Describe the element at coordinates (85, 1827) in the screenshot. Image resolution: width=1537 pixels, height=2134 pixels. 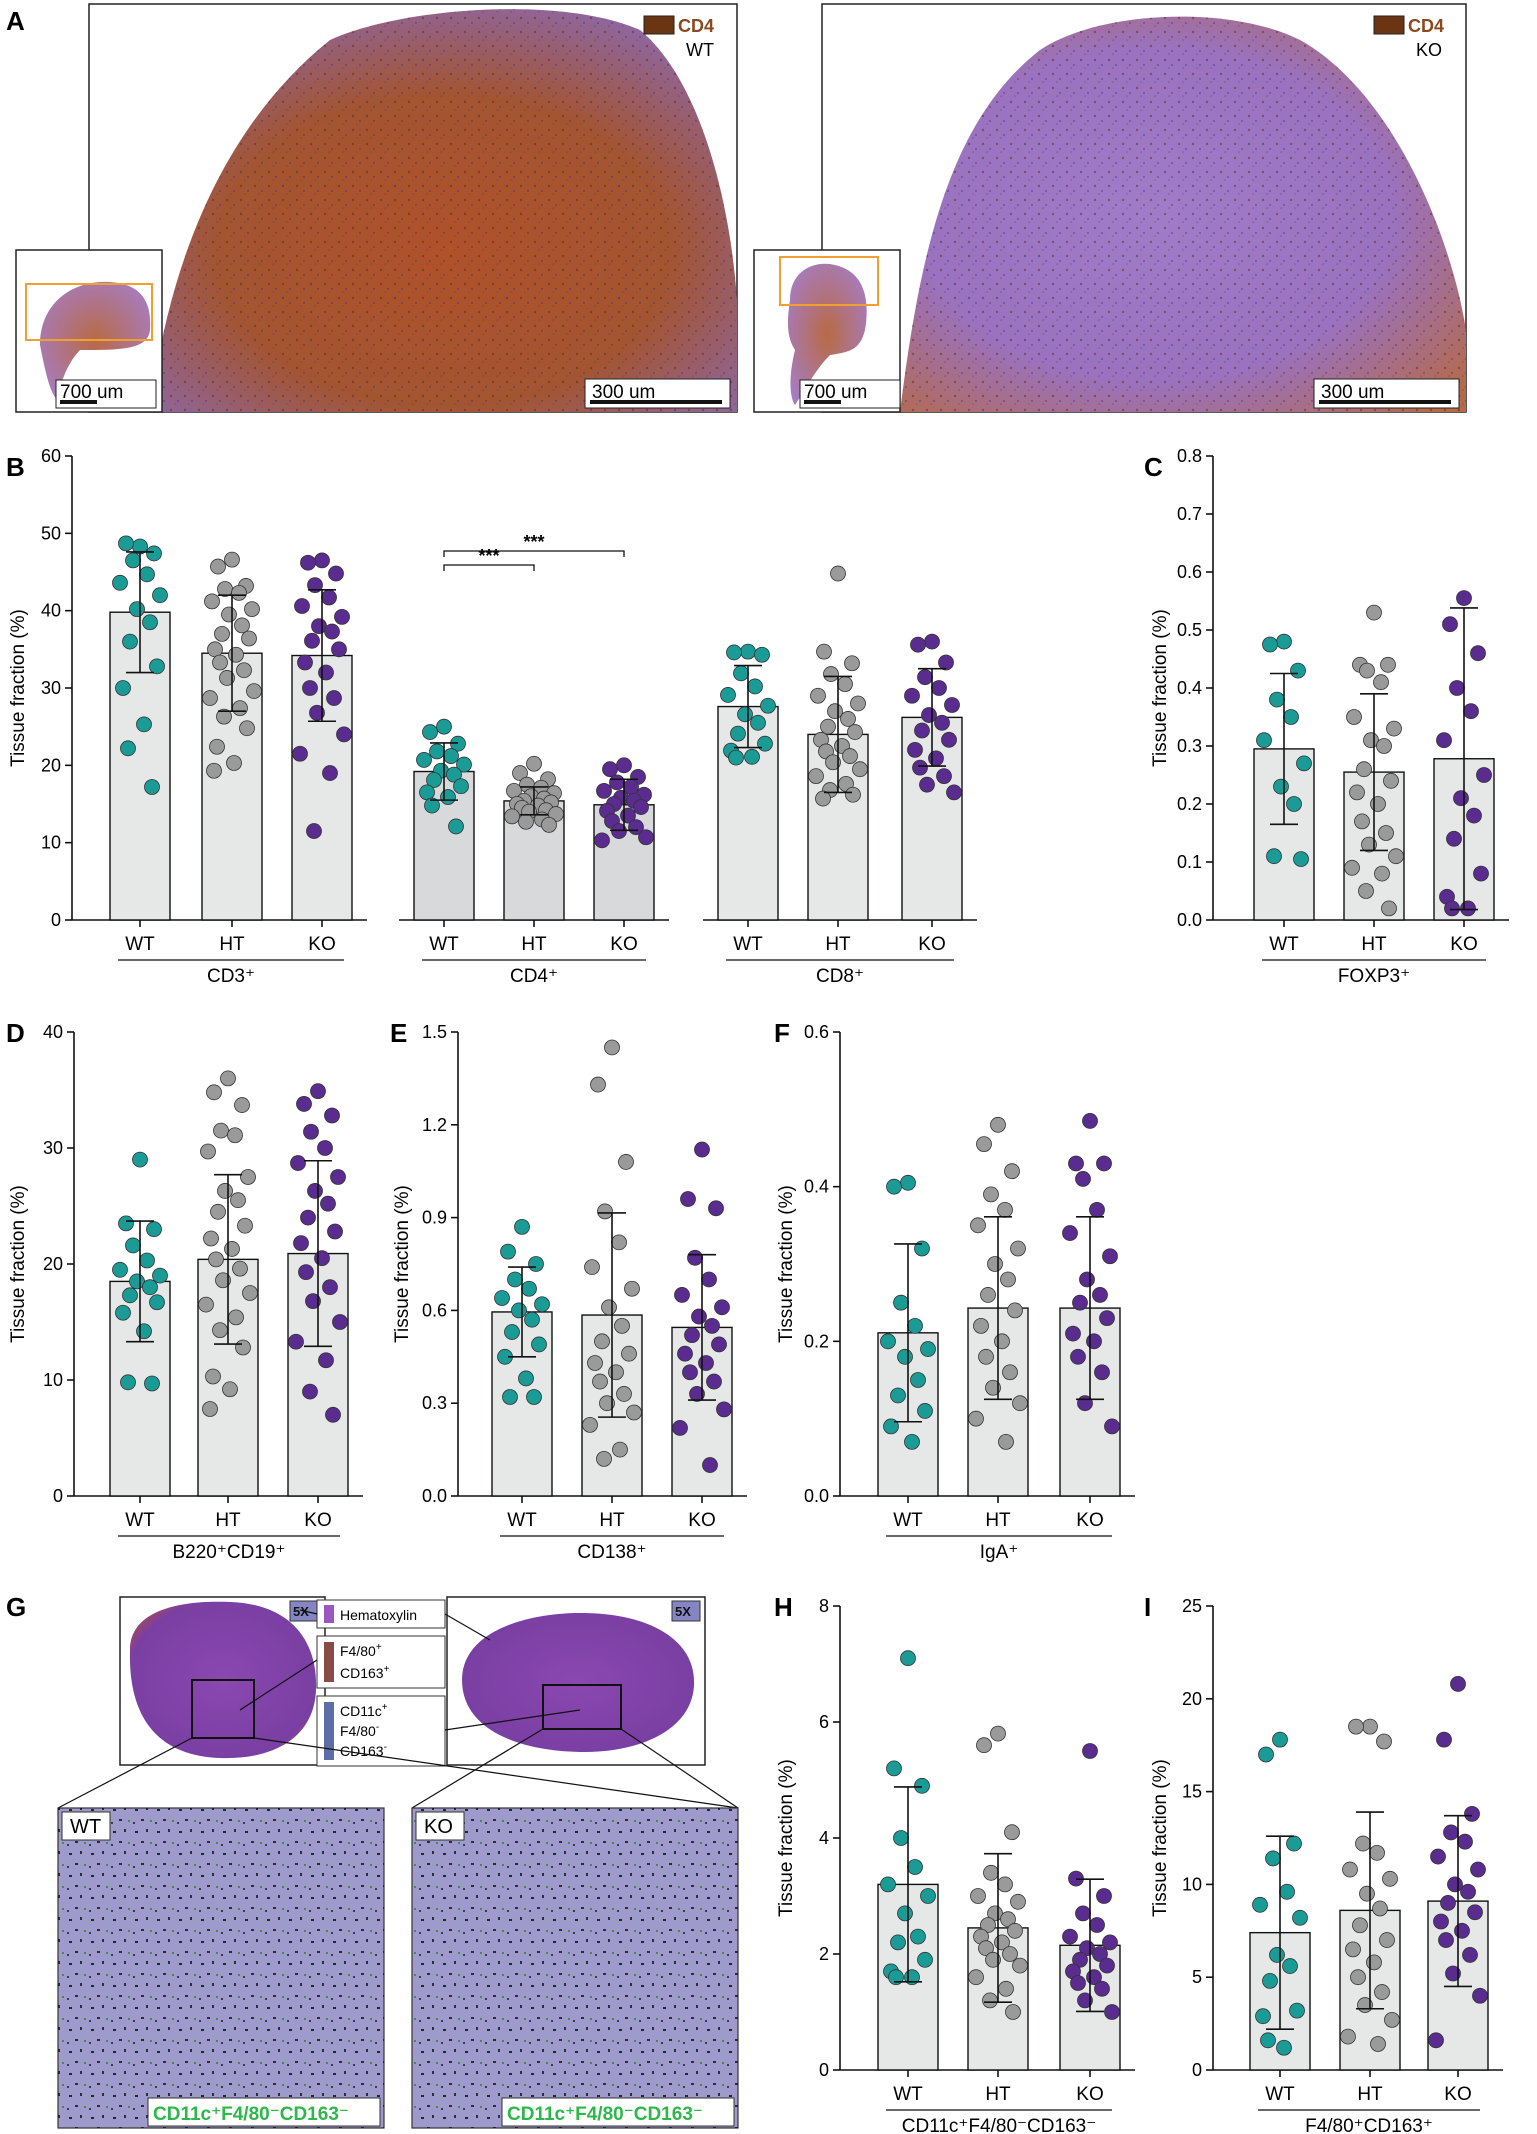
I see `panel-g-zoom-left-label: WT` at that location.